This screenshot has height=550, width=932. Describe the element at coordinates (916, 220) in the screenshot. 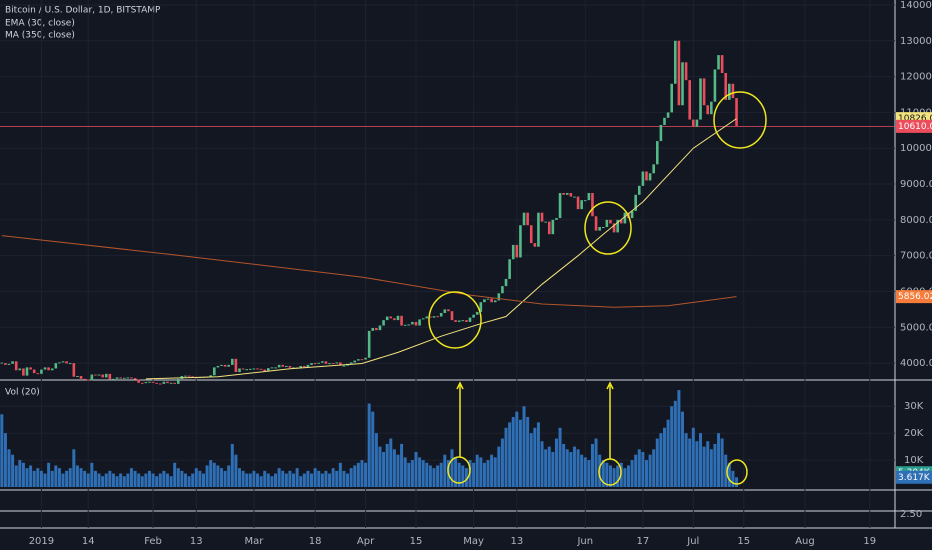

I see `y-tick-label: 8000.00` at that location.